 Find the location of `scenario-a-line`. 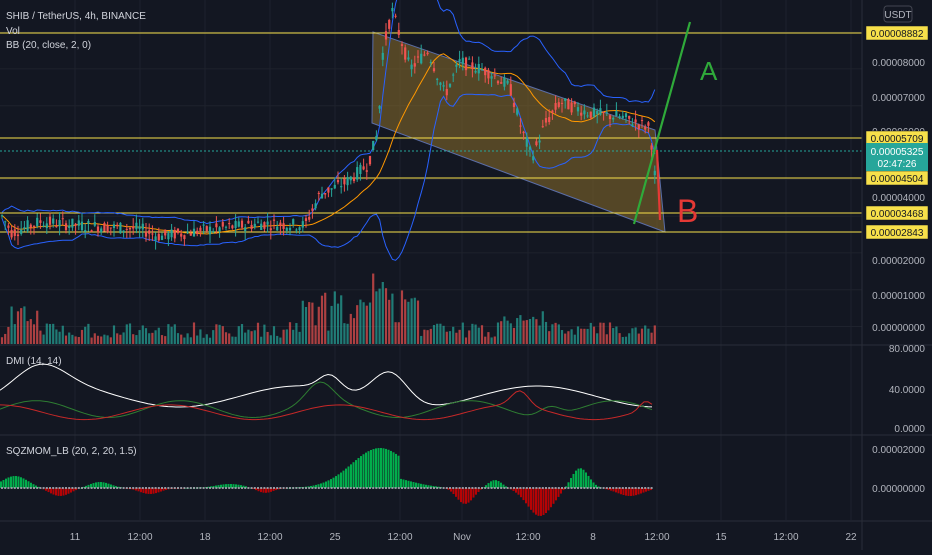

scenario-a-line is located at coordinates (662, 123).